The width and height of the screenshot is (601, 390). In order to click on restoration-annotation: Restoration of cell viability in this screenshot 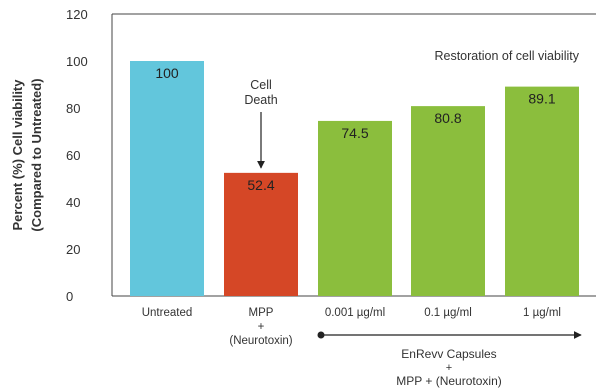, I will do `click(506, 56)`.